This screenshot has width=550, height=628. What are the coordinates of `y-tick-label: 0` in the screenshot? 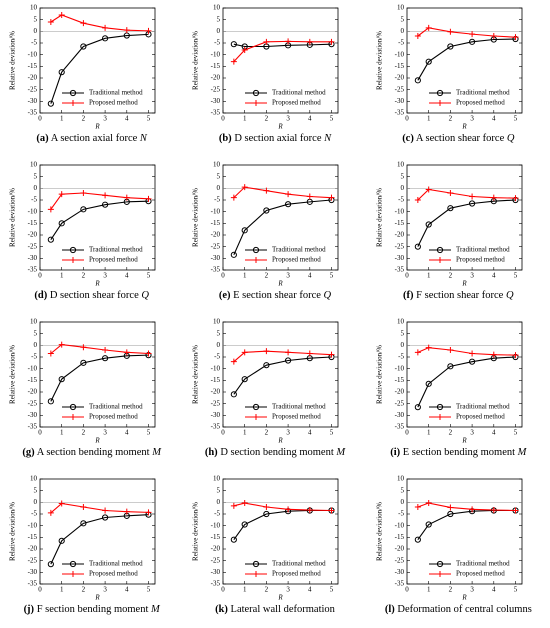 It's located at (36, 188).